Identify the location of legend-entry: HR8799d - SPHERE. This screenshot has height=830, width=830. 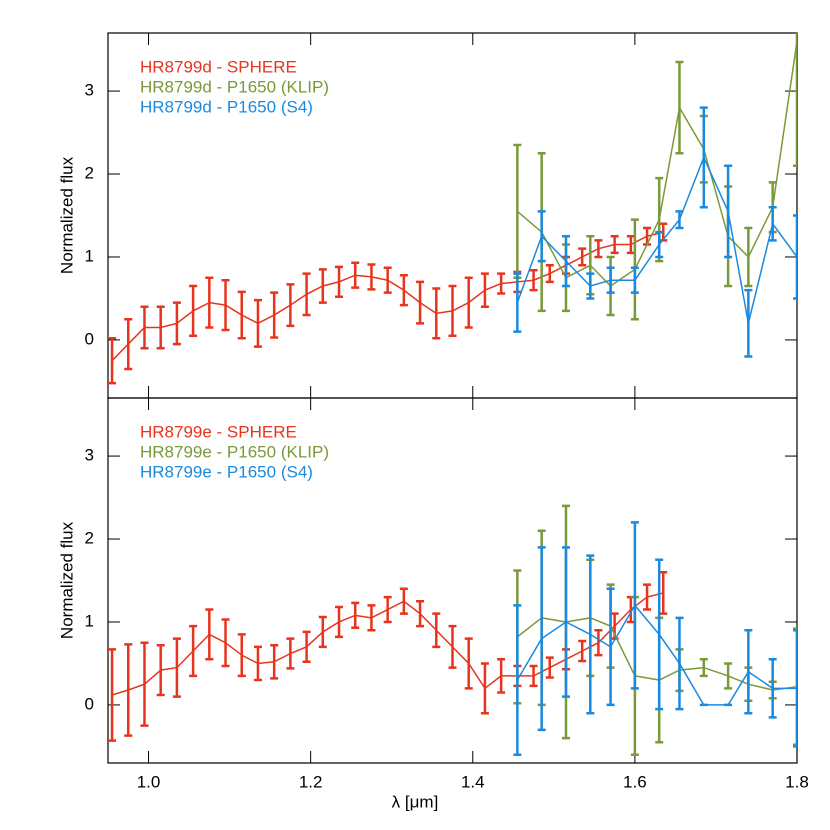
(218, 66).